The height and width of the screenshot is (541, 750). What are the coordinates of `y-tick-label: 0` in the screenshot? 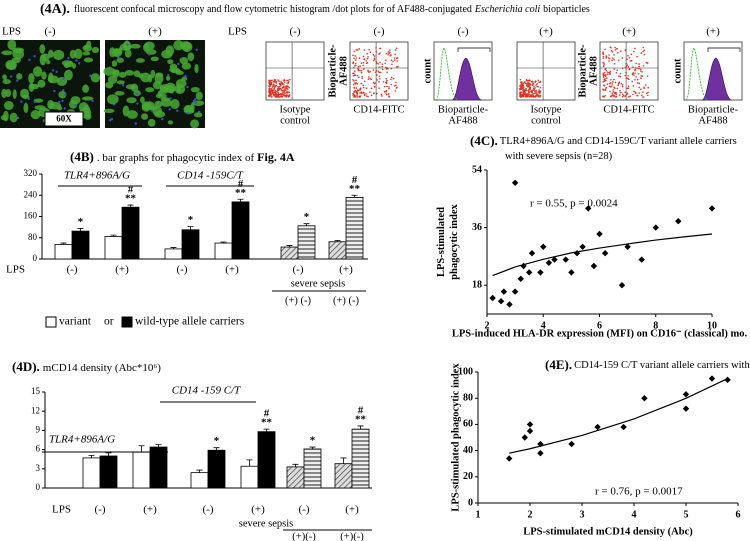 It's located at (470, 502).